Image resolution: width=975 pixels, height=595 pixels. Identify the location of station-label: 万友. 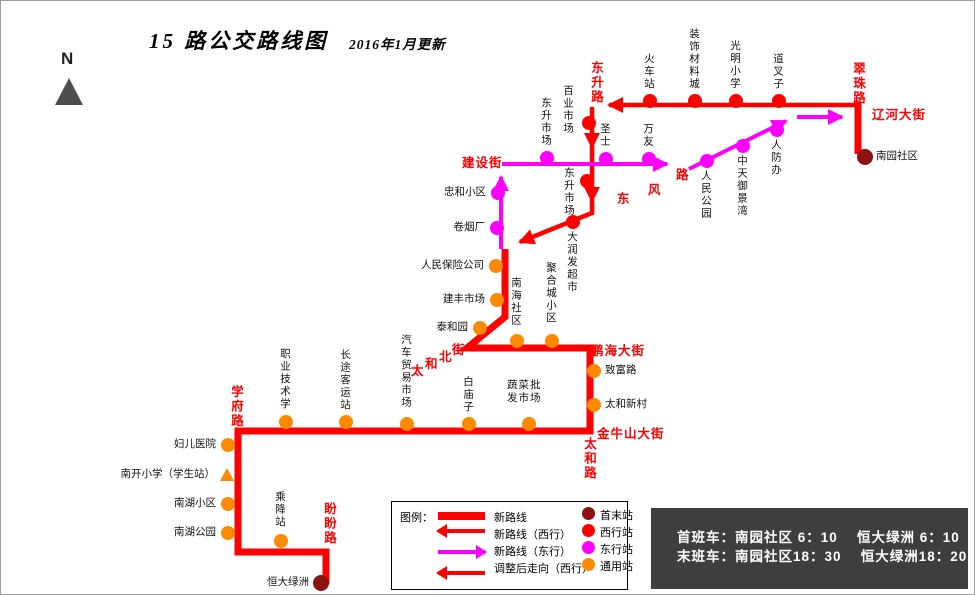
(648, 135).